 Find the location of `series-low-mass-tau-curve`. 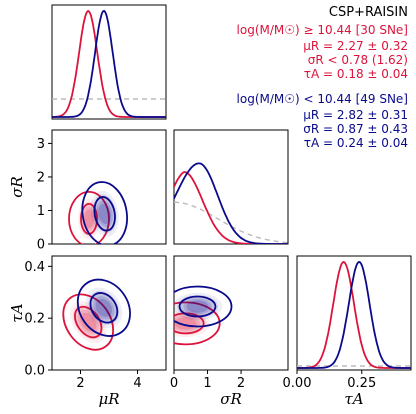

series-low-mass-tau-curve is located at coordinates (354, 315).